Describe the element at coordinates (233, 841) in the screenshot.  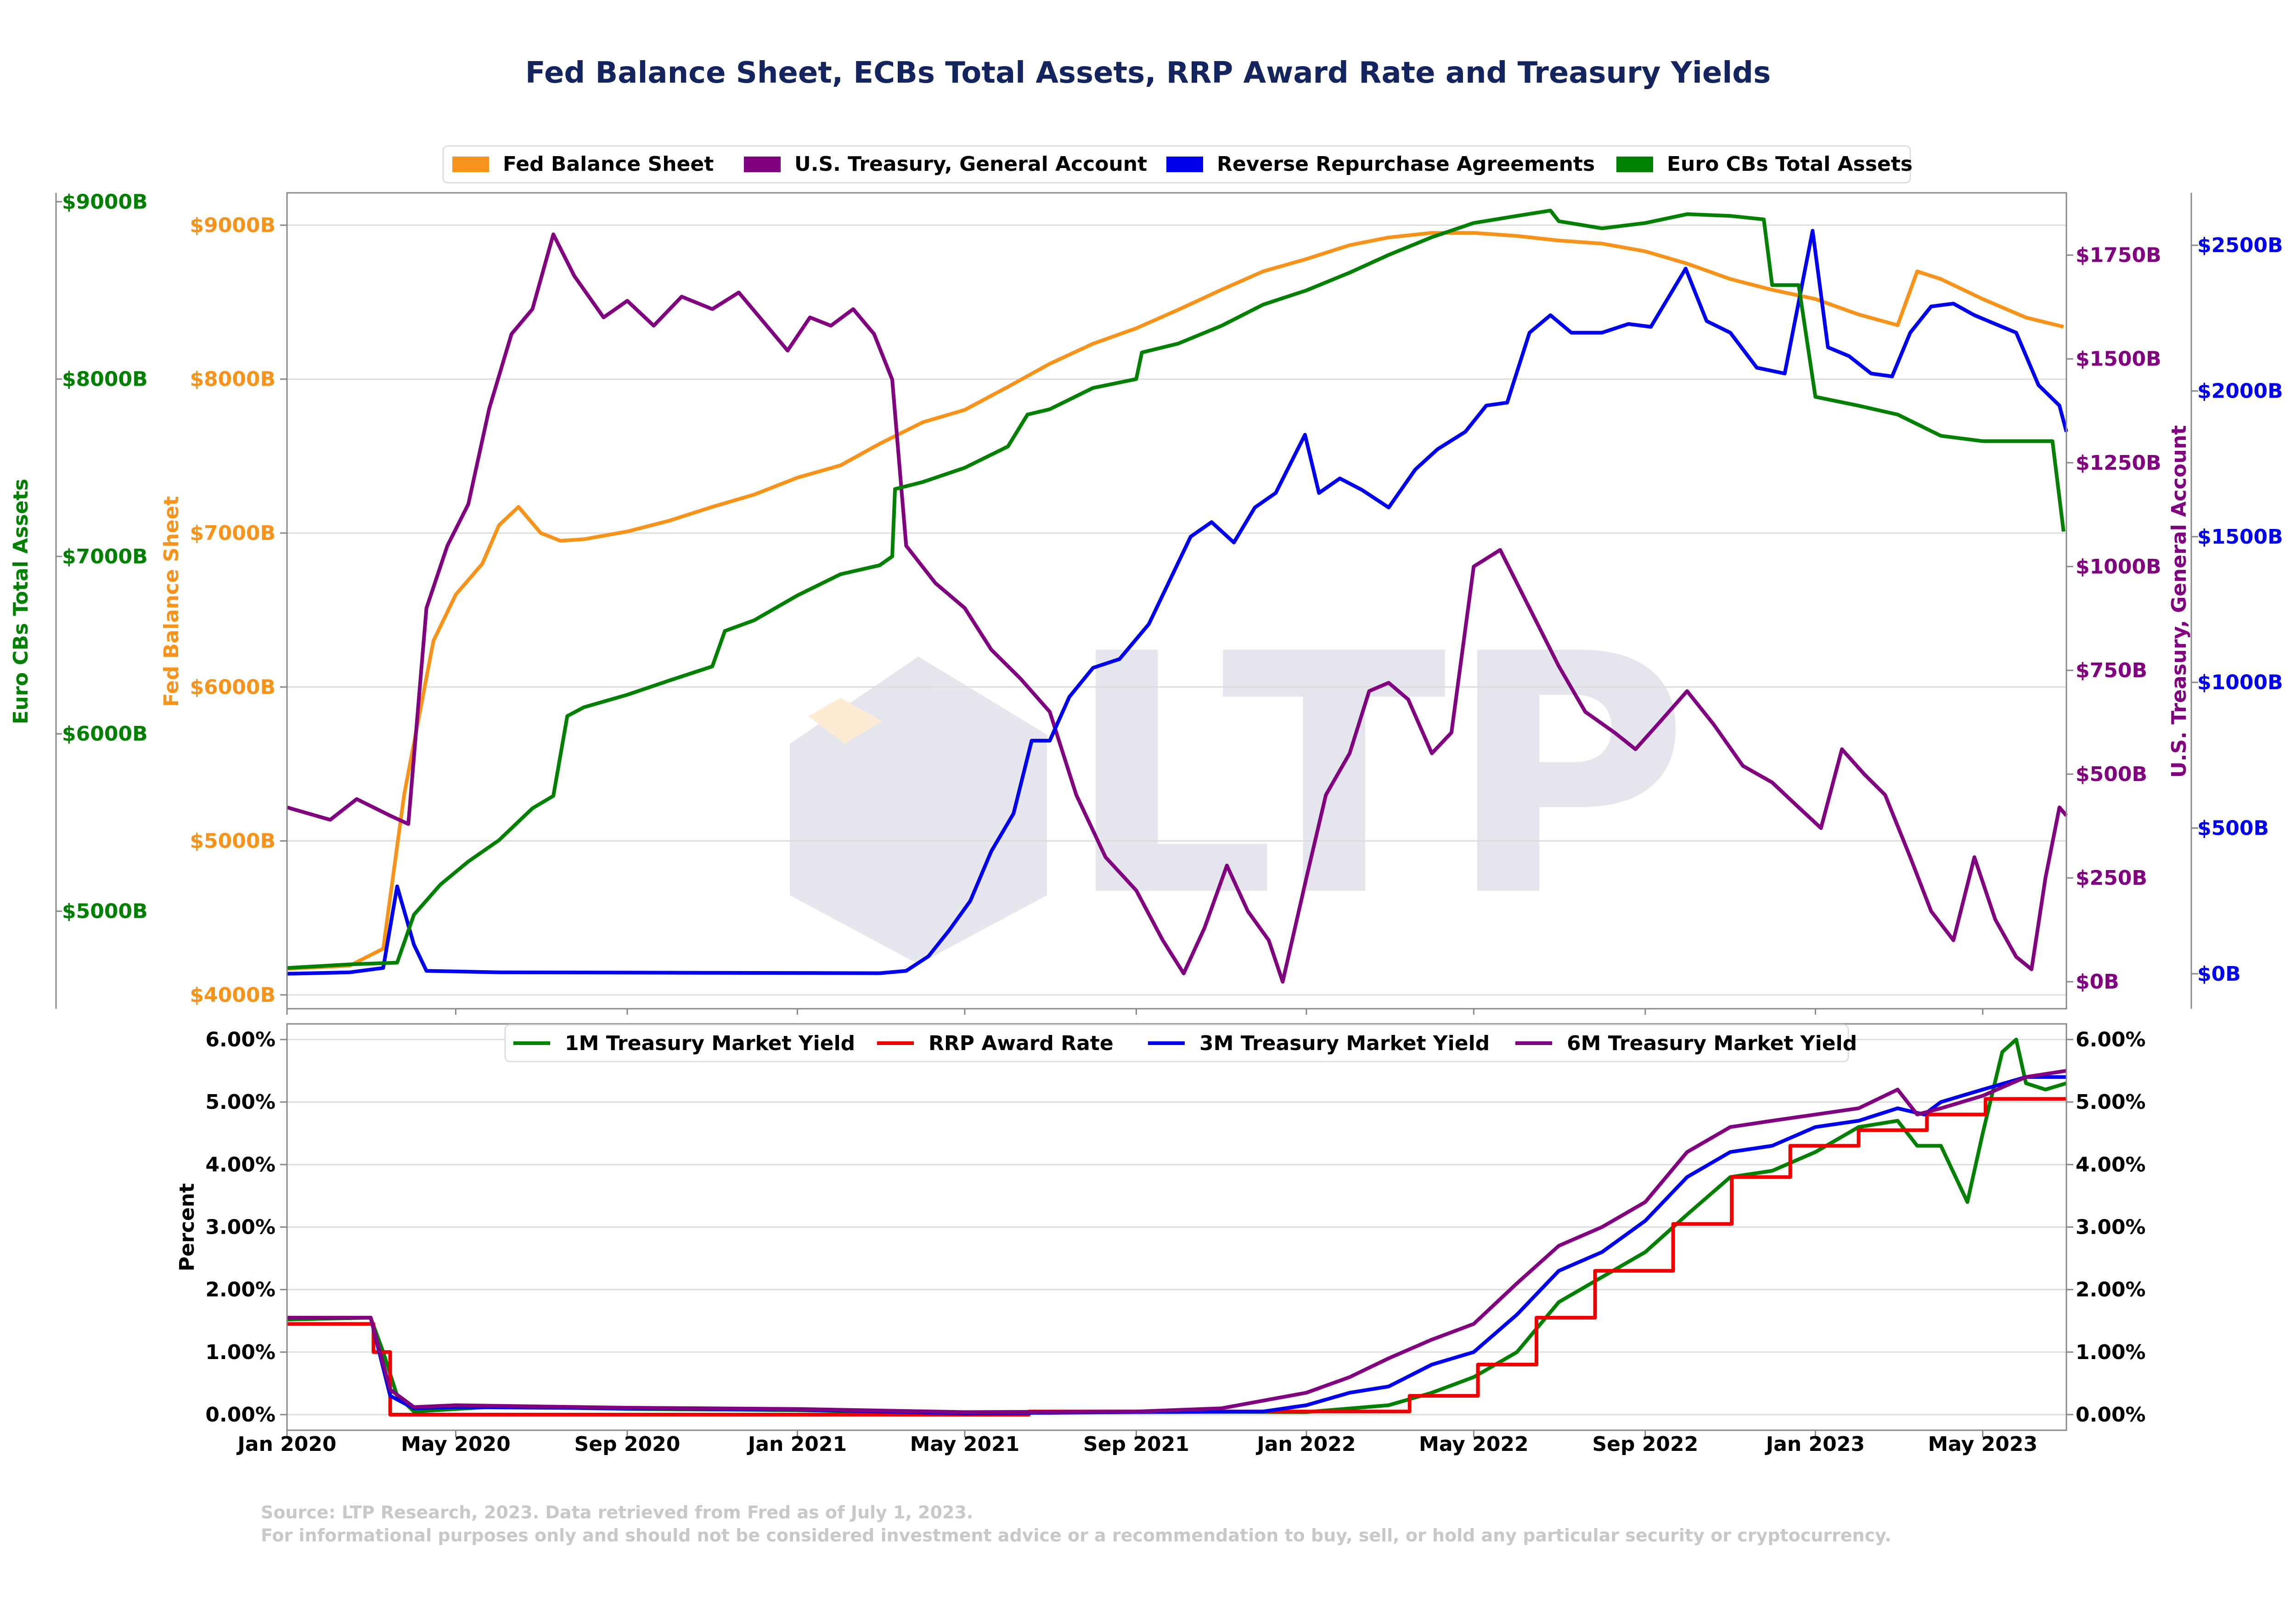
I see `fed-axis-tick-label: $5000B` at that location.